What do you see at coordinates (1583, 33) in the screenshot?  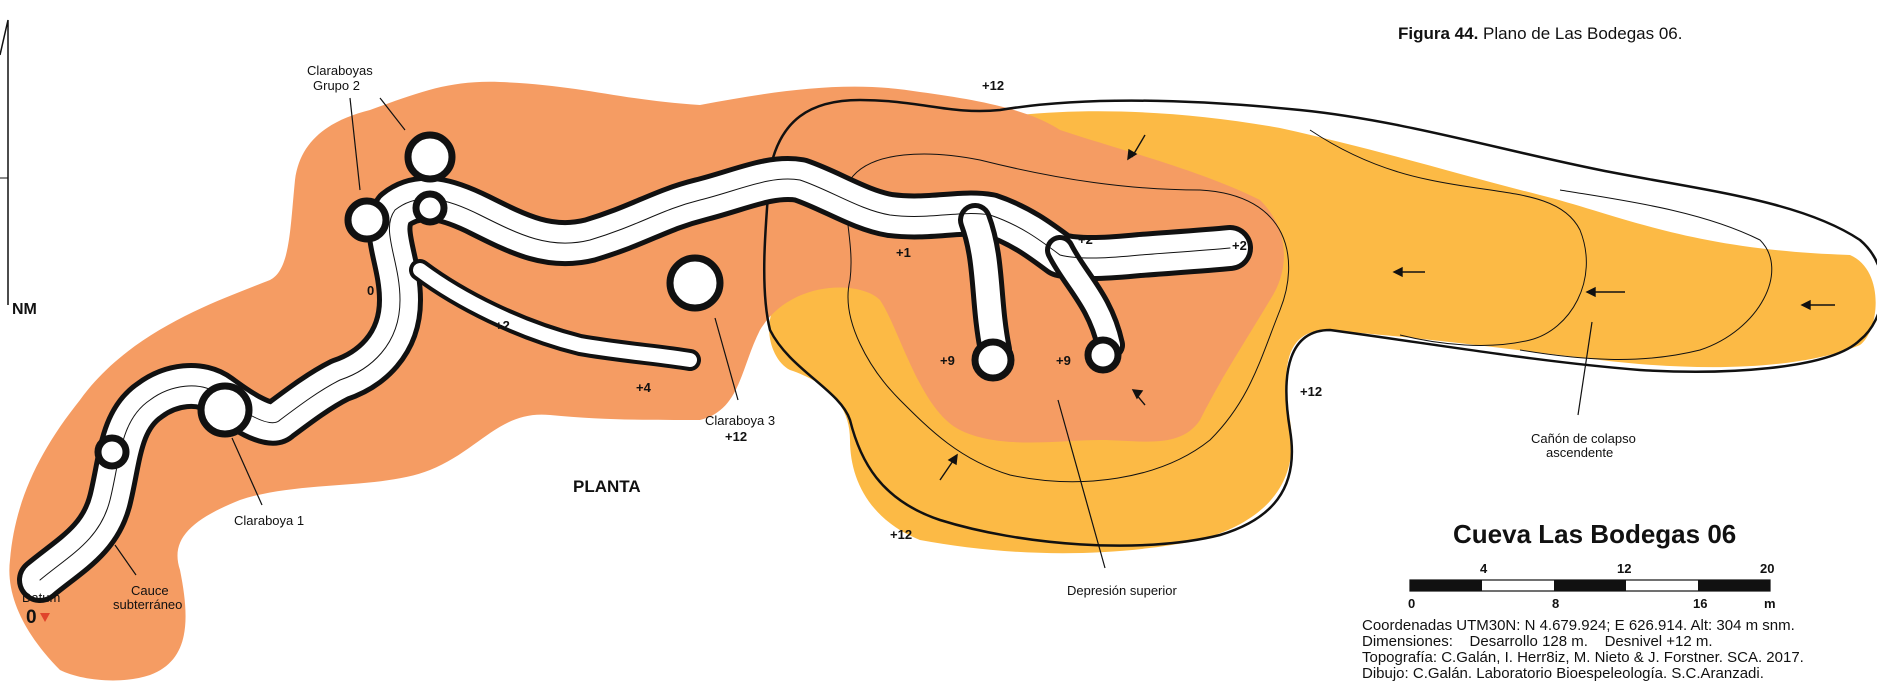 I see `figure-caption-text: Plano de Las Bodegas 06.` at bounding box center [1583, 33].